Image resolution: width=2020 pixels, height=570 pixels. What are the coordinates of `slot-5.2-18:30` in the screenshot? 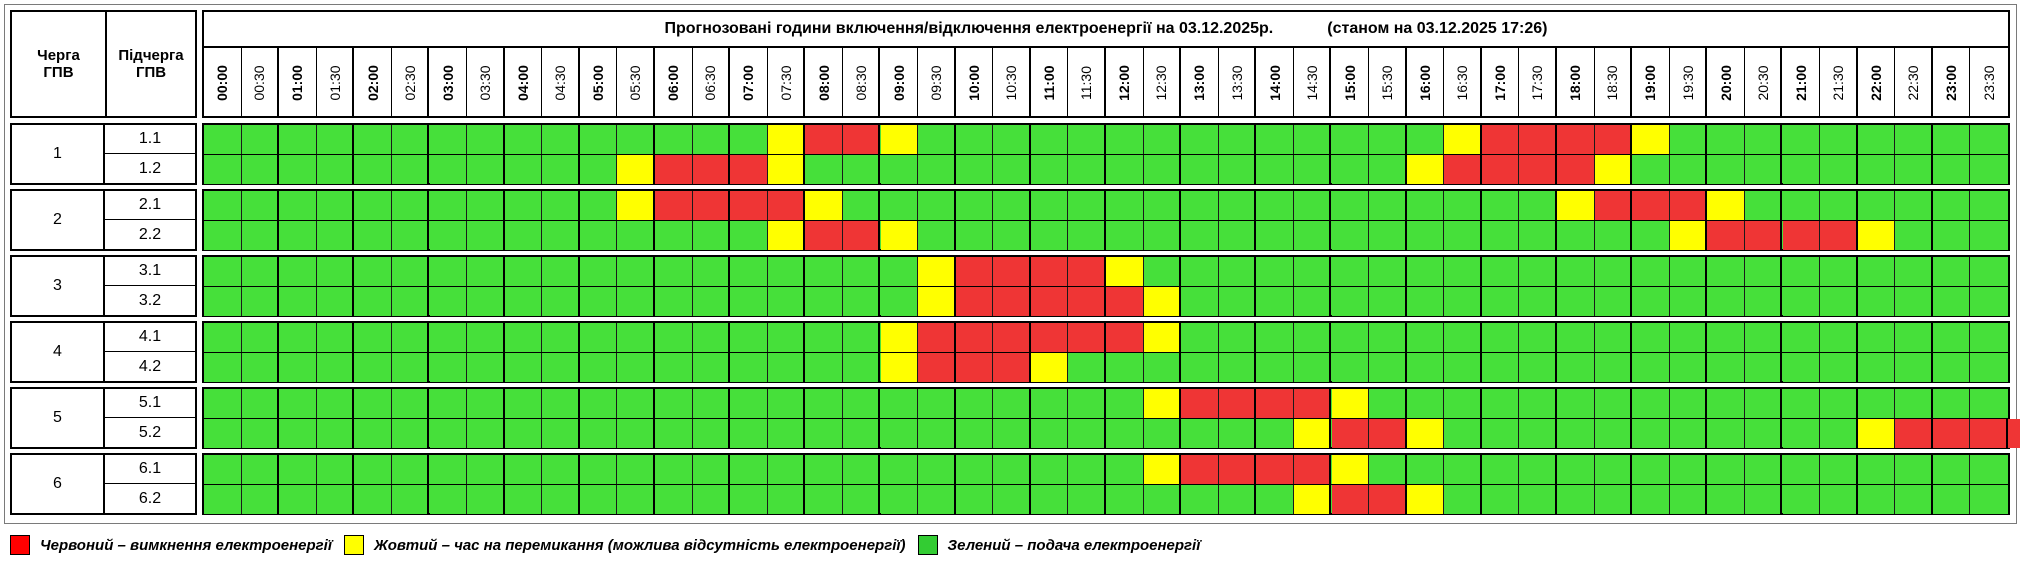 It's located at (1613, 433).